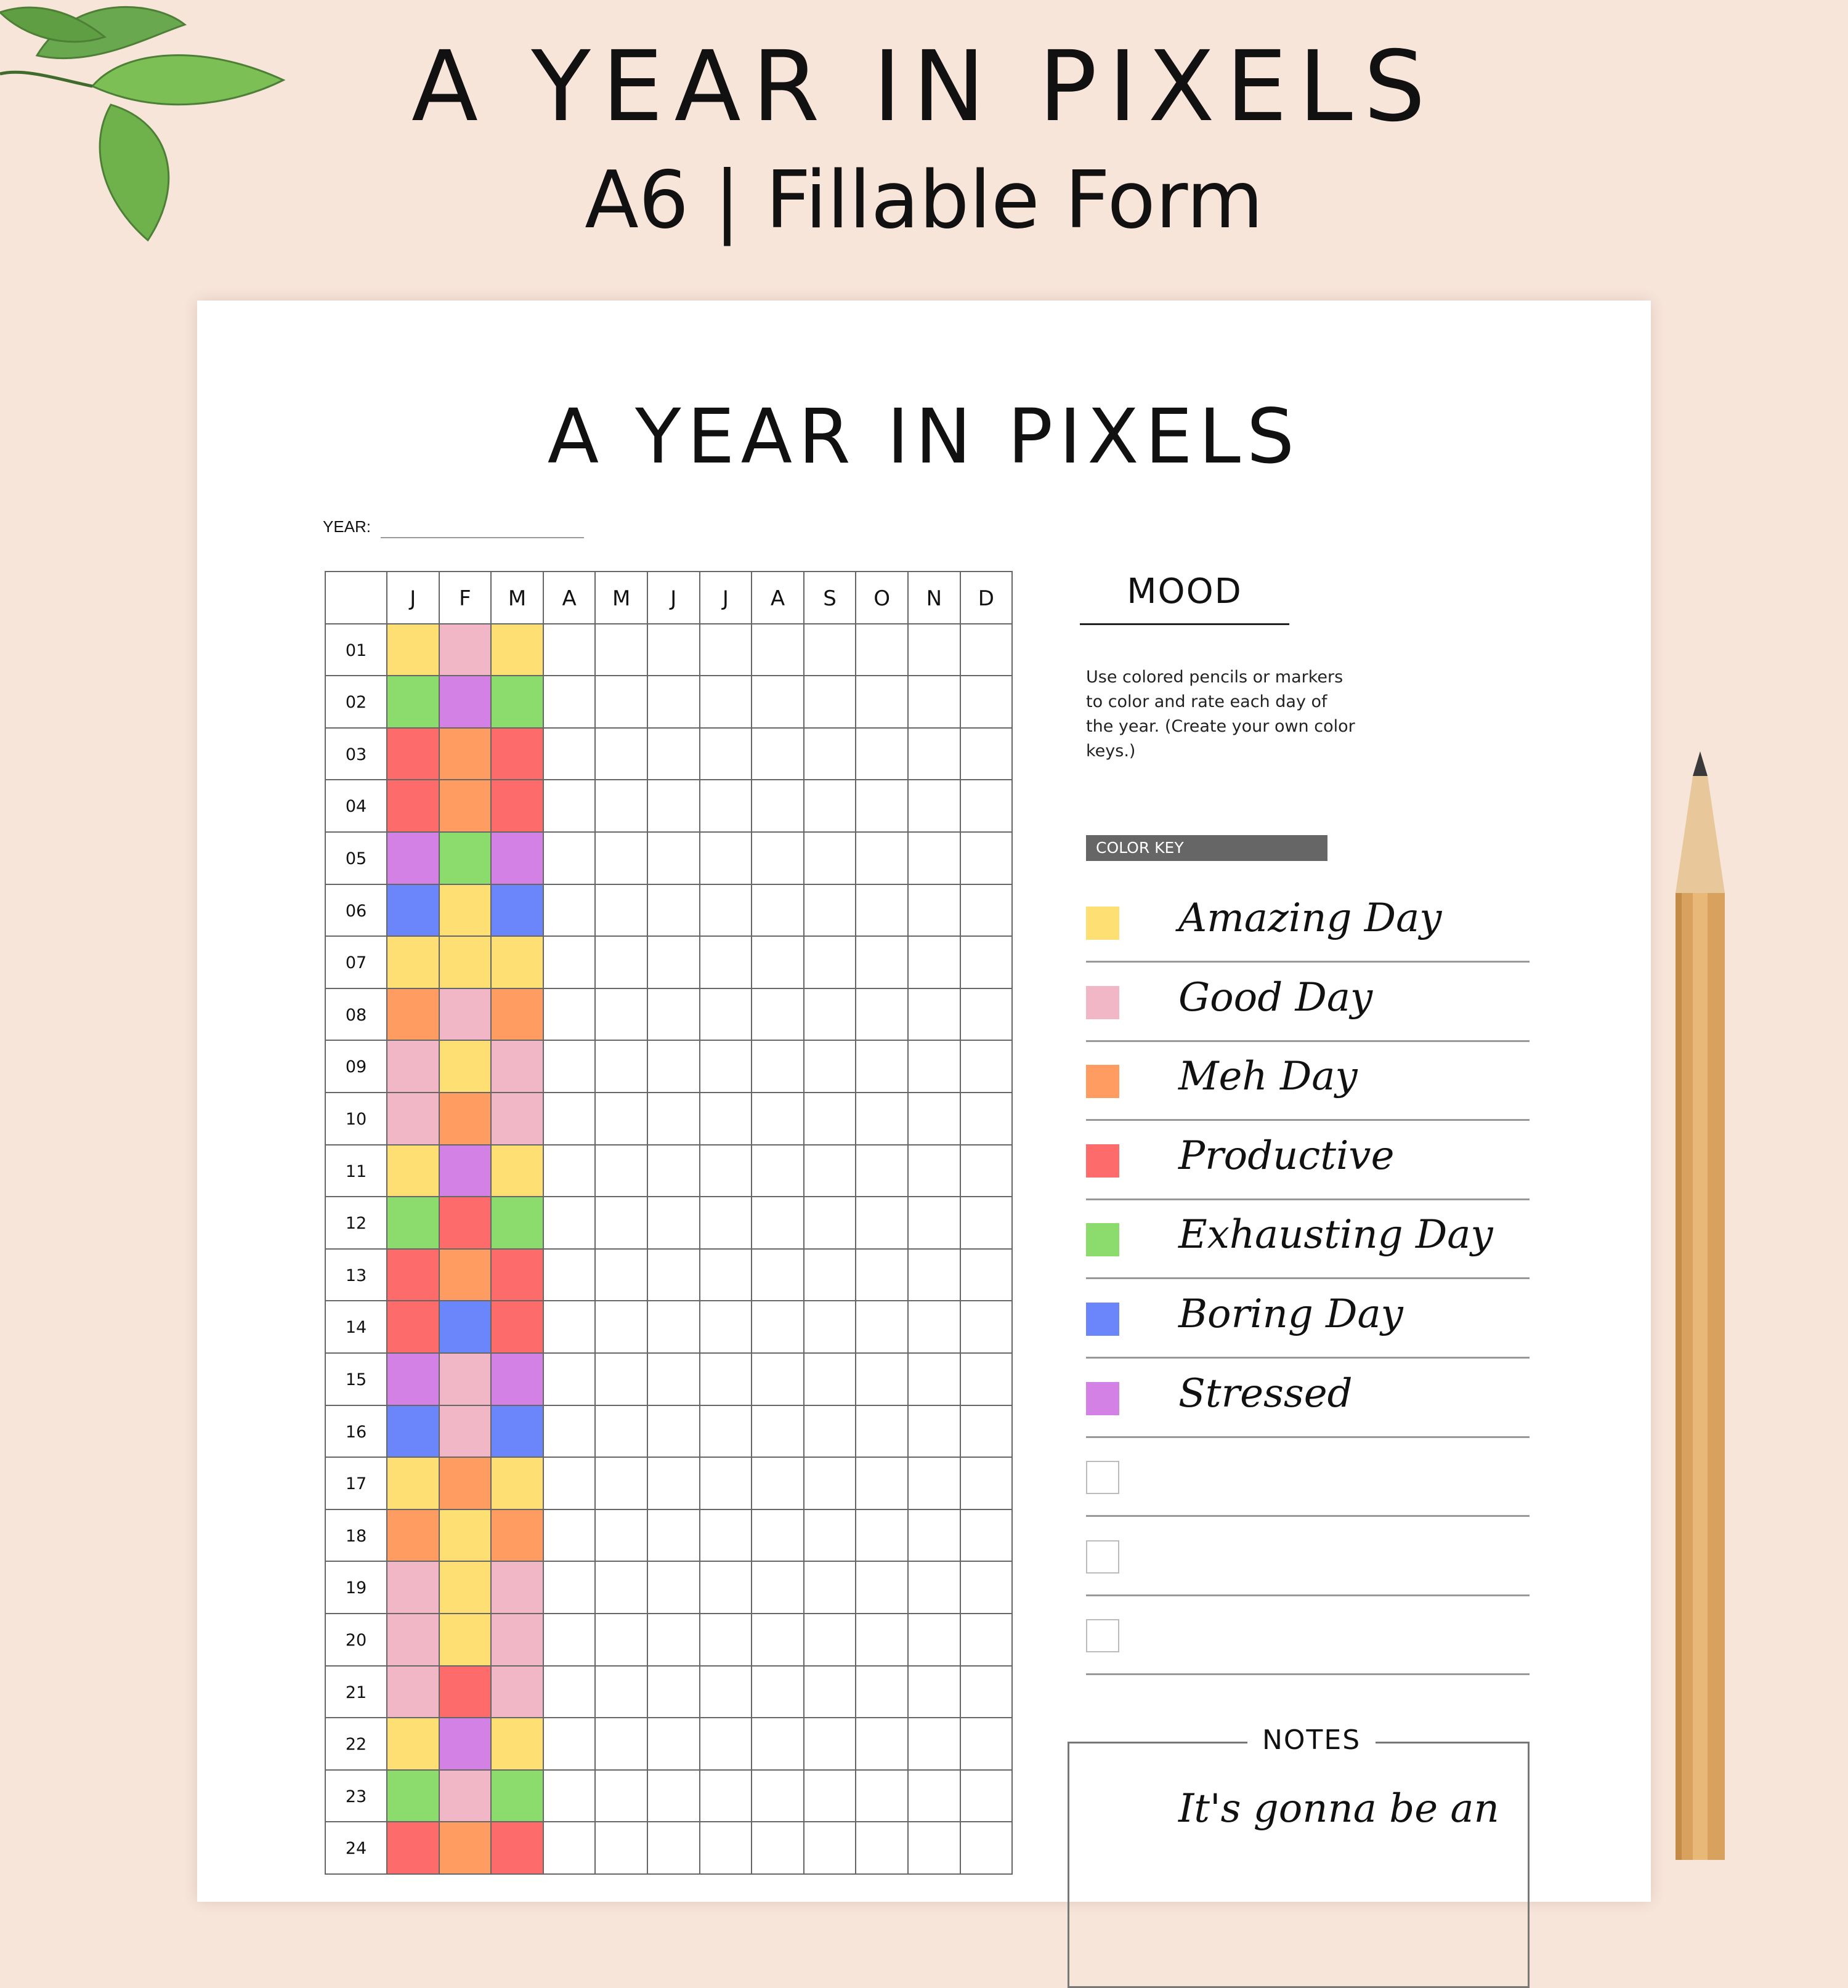 This screenshot has width=1848, height=1988. I want to click on notes-box, so click(1299, 1865).